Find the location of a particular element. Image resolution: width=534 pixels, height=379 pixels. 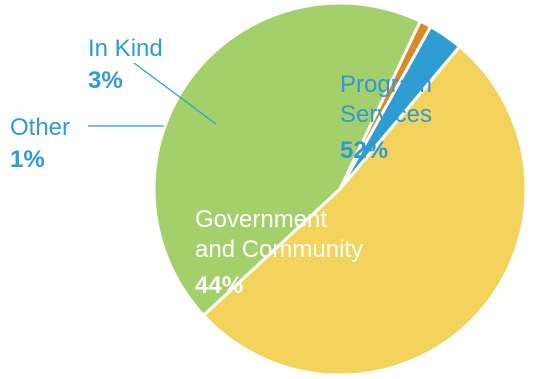

slice-percent-government-and-community: 44% is located at coordinates (219, 285).